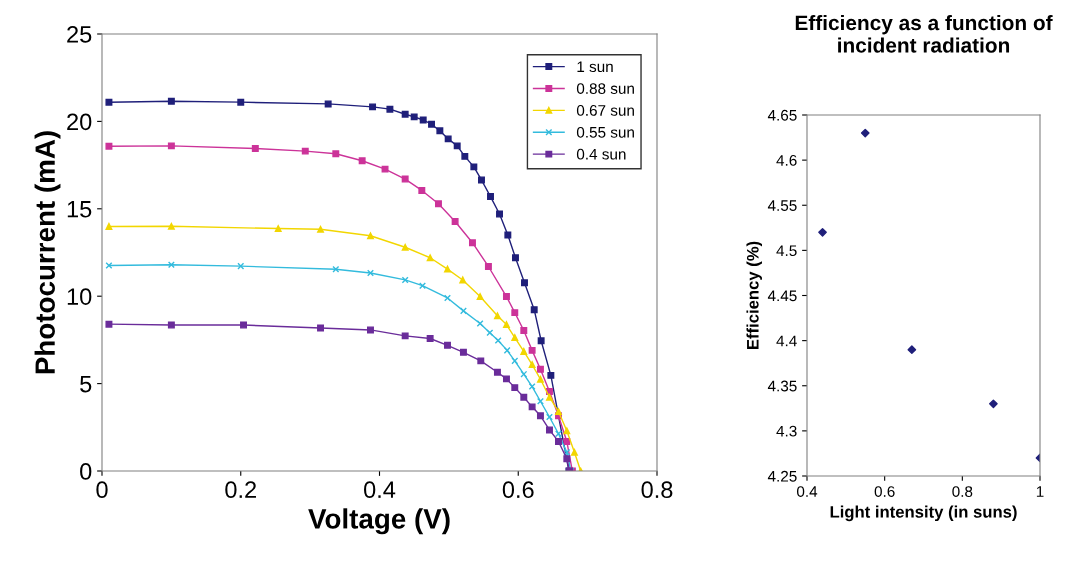  I want to click on y-tick-label: 20, so click(79, 122).